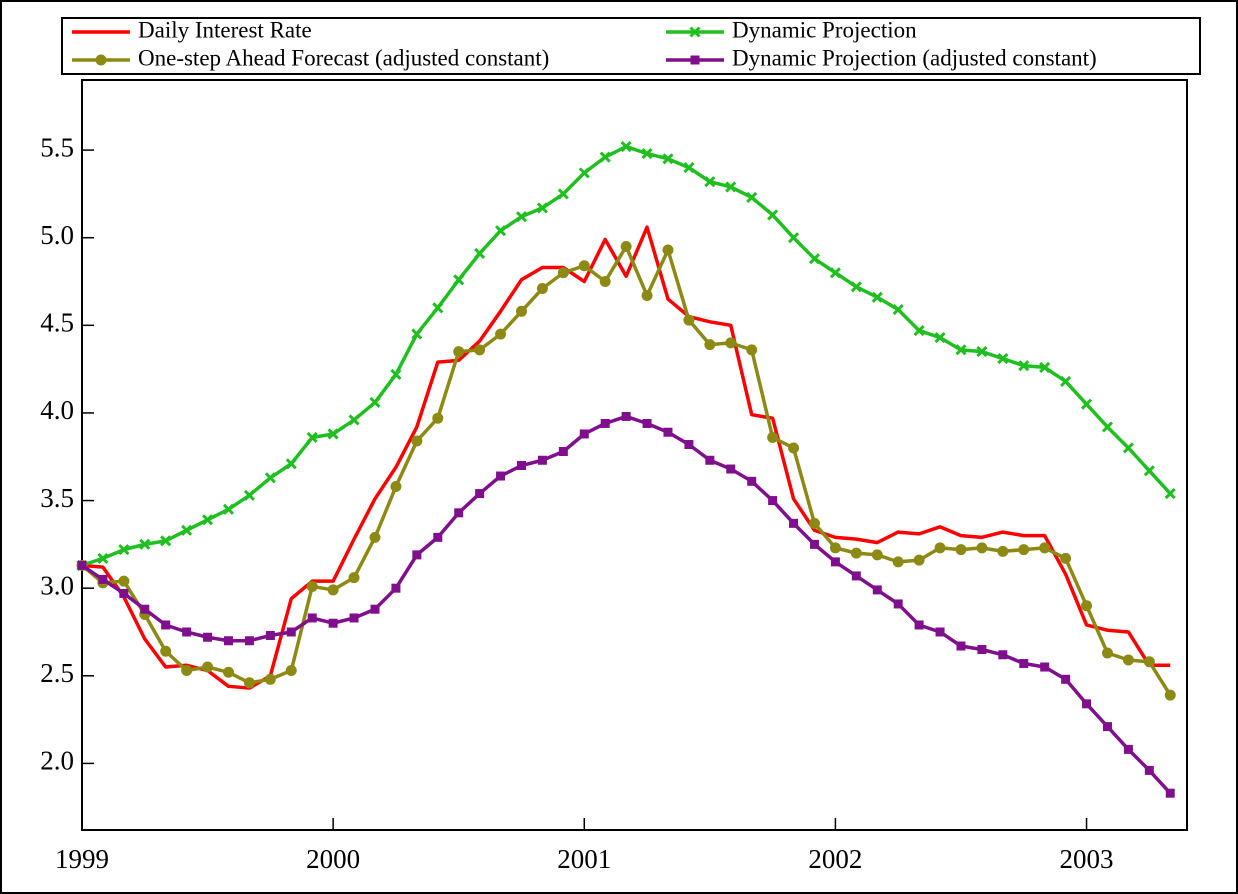 This screenshot has height=894, width=1238. I want to click on x-tick-label: 2000, so click(333, 859).